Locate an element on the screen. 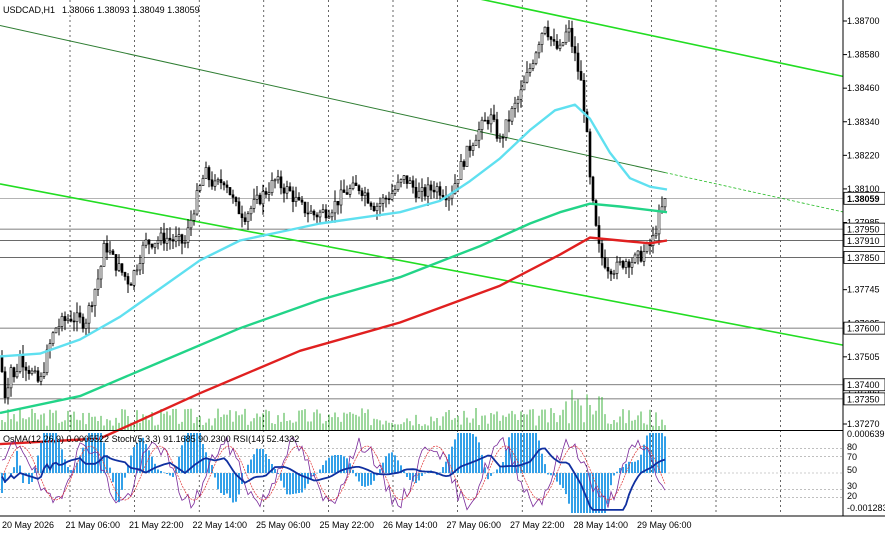 This screenshot has height=539, width=885. y-tick-label: 1.37745 is located at coordinates (863, 290).